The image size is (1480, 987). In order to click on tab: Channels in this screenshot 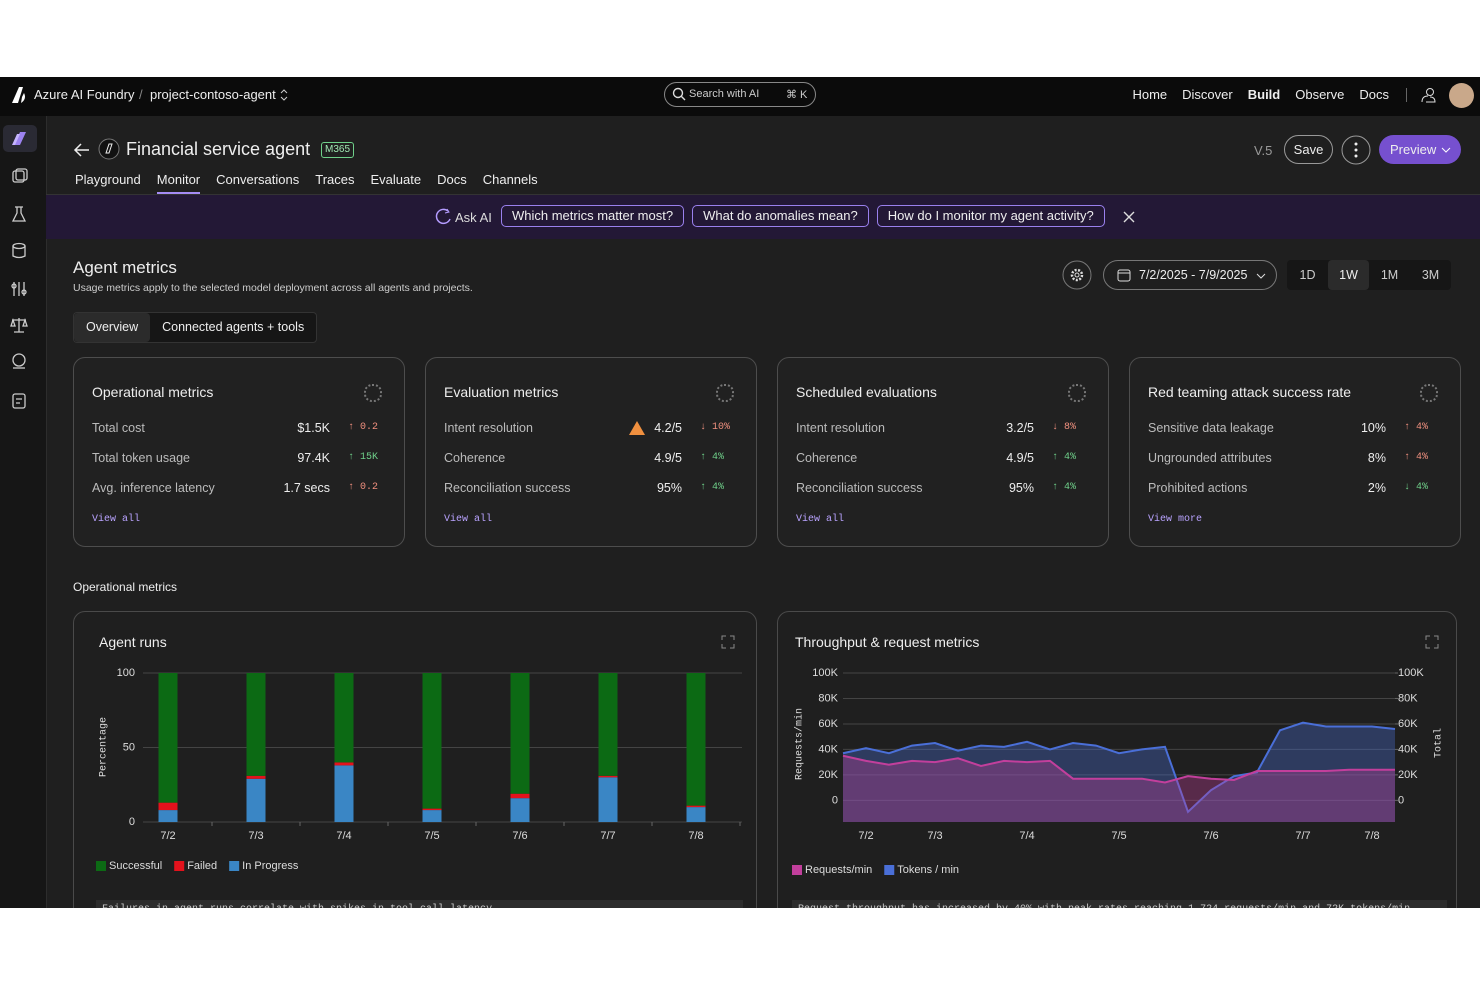, I will do `click(510, 179)`.